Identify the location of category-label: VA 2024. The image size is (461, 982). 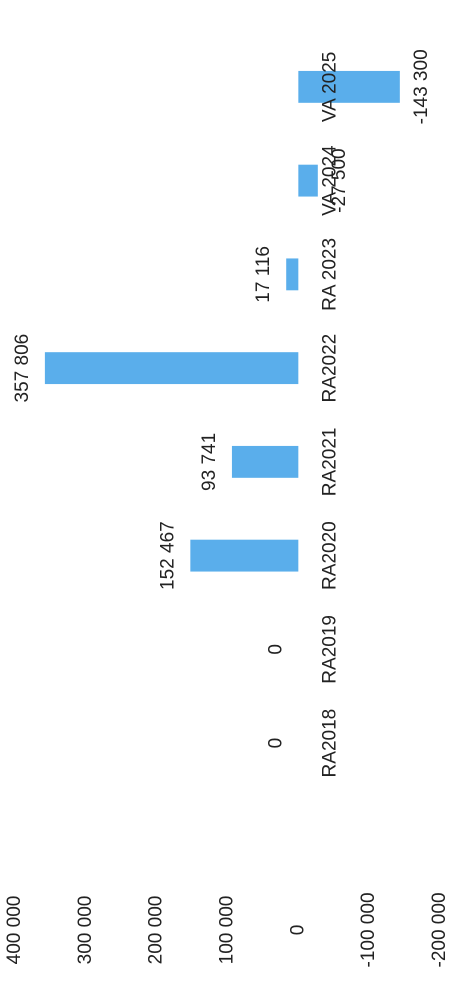
(329, 180).